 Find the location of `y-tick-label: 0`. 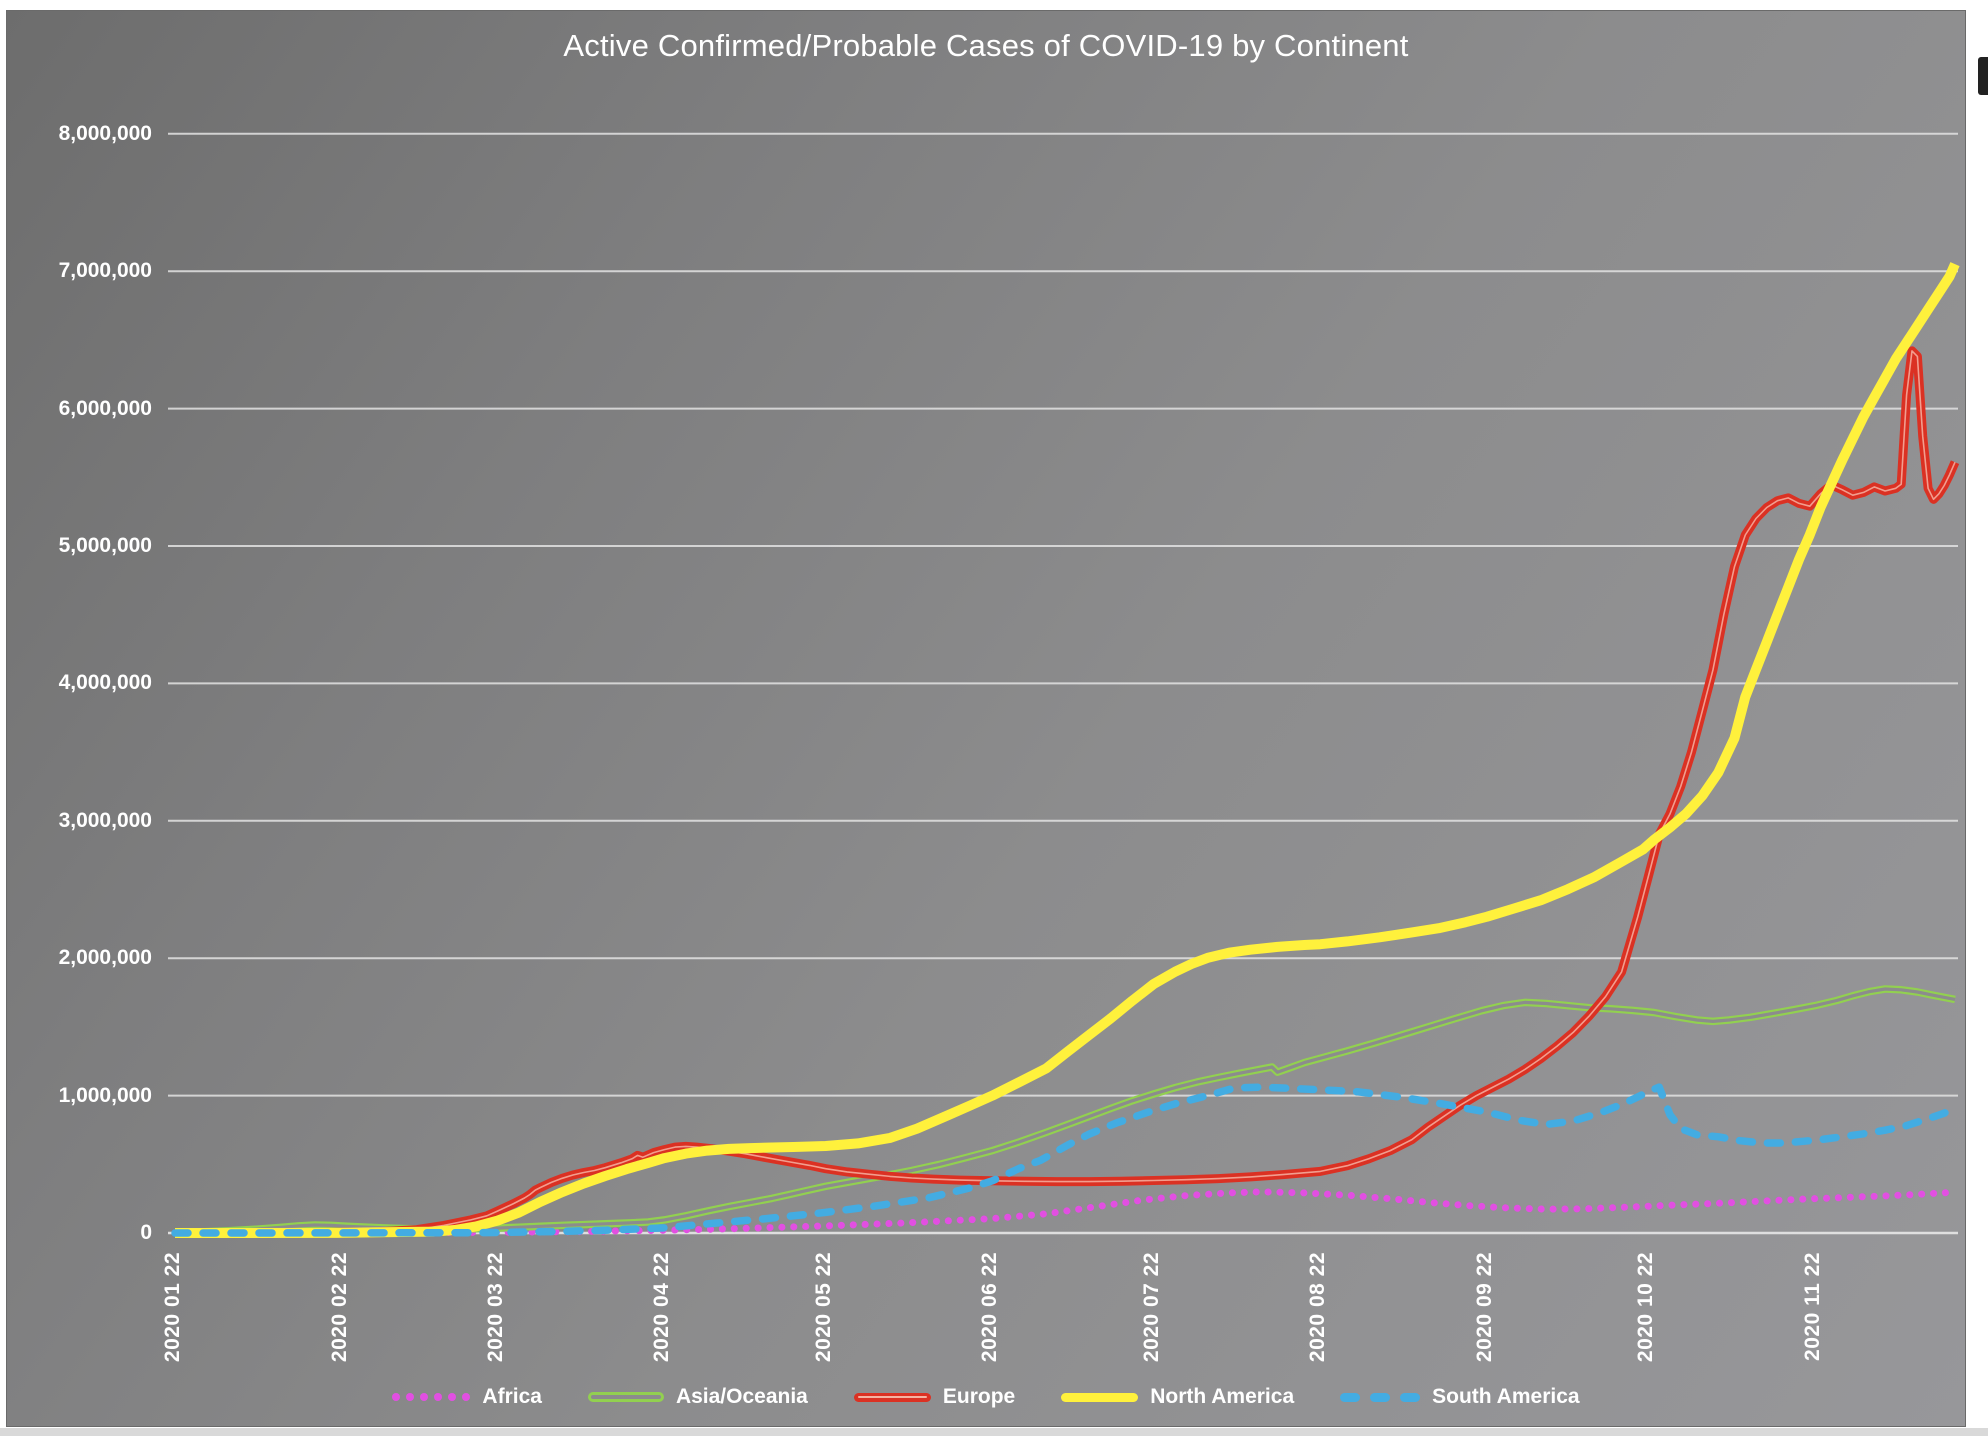

y-tick-label: 0 is located at coordinates (146, 1232).